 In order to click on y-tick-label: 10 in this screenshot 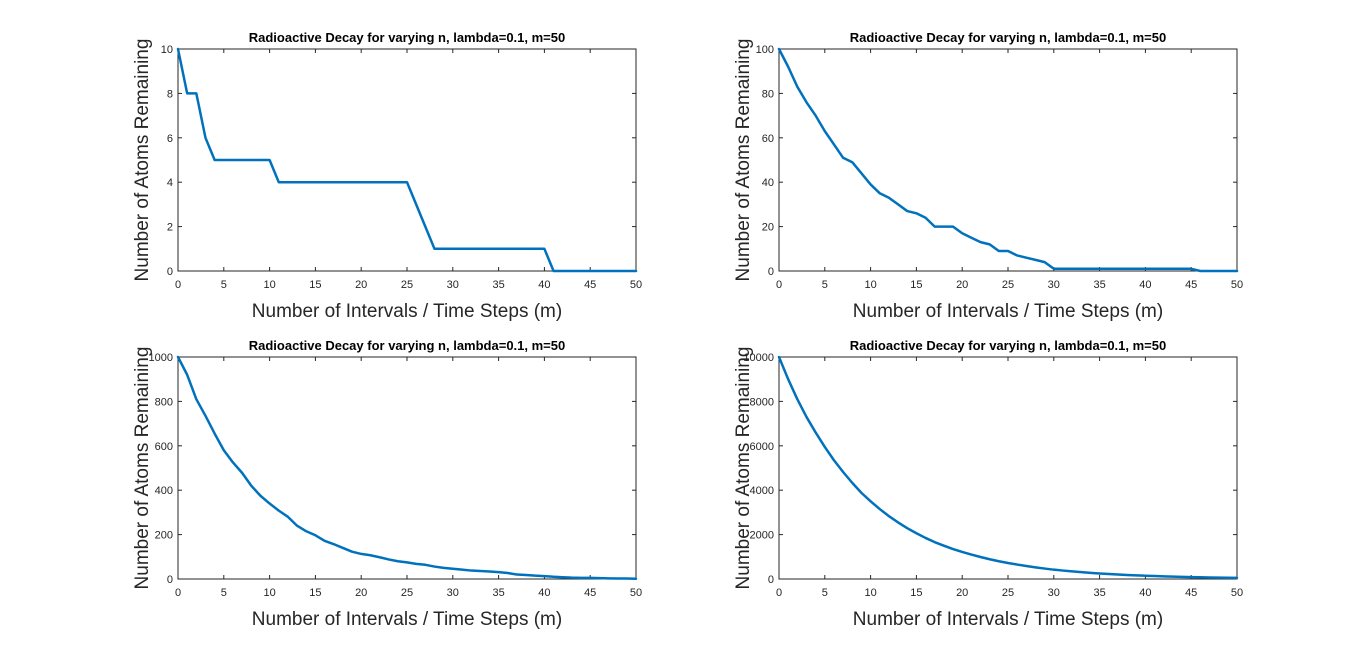, I will do `click(167, 50)`.